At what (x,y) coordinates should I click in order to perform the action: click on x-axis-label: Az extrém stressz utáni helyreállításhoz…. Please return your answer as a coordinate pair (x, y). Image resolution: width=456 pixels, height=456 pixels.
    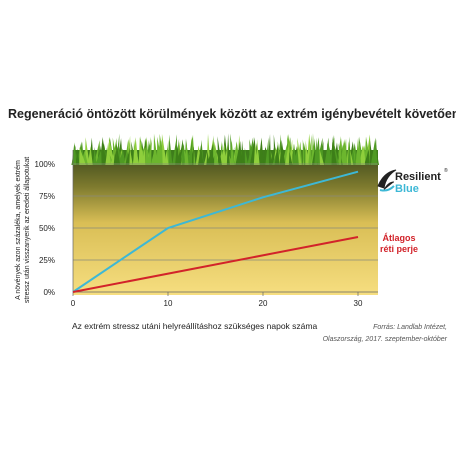
    Looking at the image, I should click on (194, 326).